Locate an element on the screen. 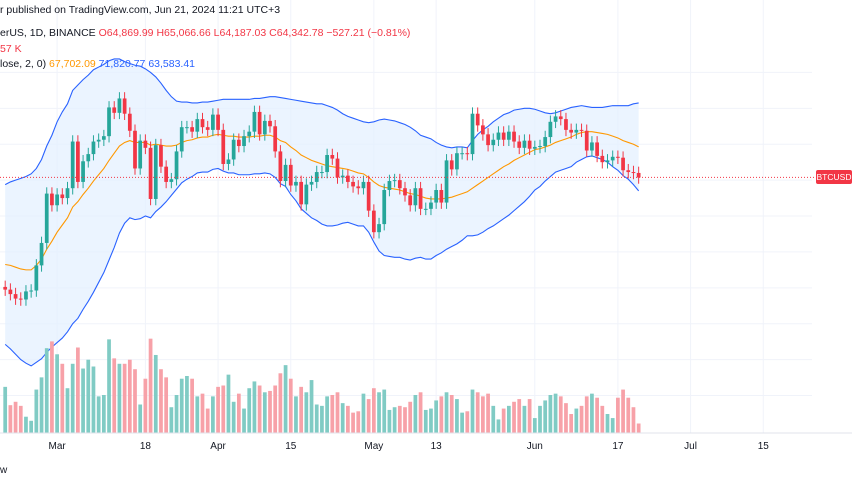 The image size is (852, 485). volume-legend: 57 K is located at coordinates (11, 49).